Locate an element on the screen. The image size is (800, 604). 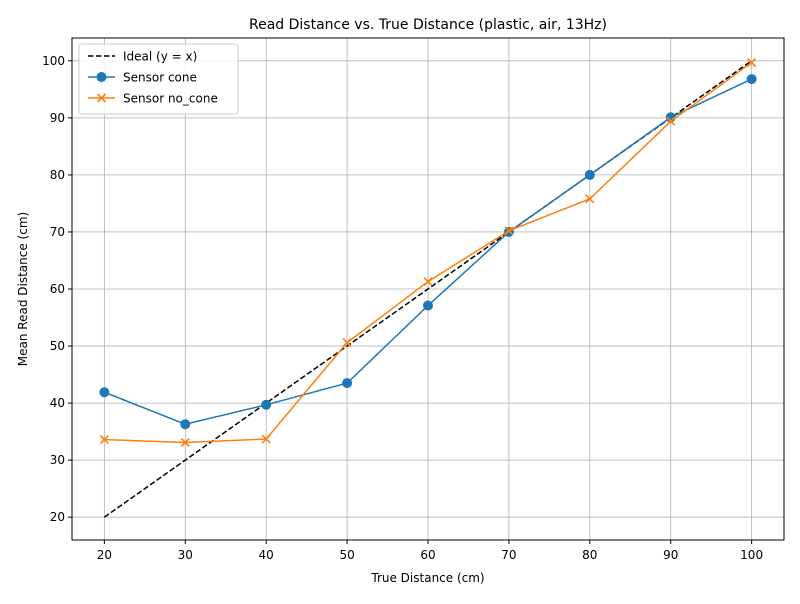
x-tick-label: 40 is located at coordinates (266, 555).